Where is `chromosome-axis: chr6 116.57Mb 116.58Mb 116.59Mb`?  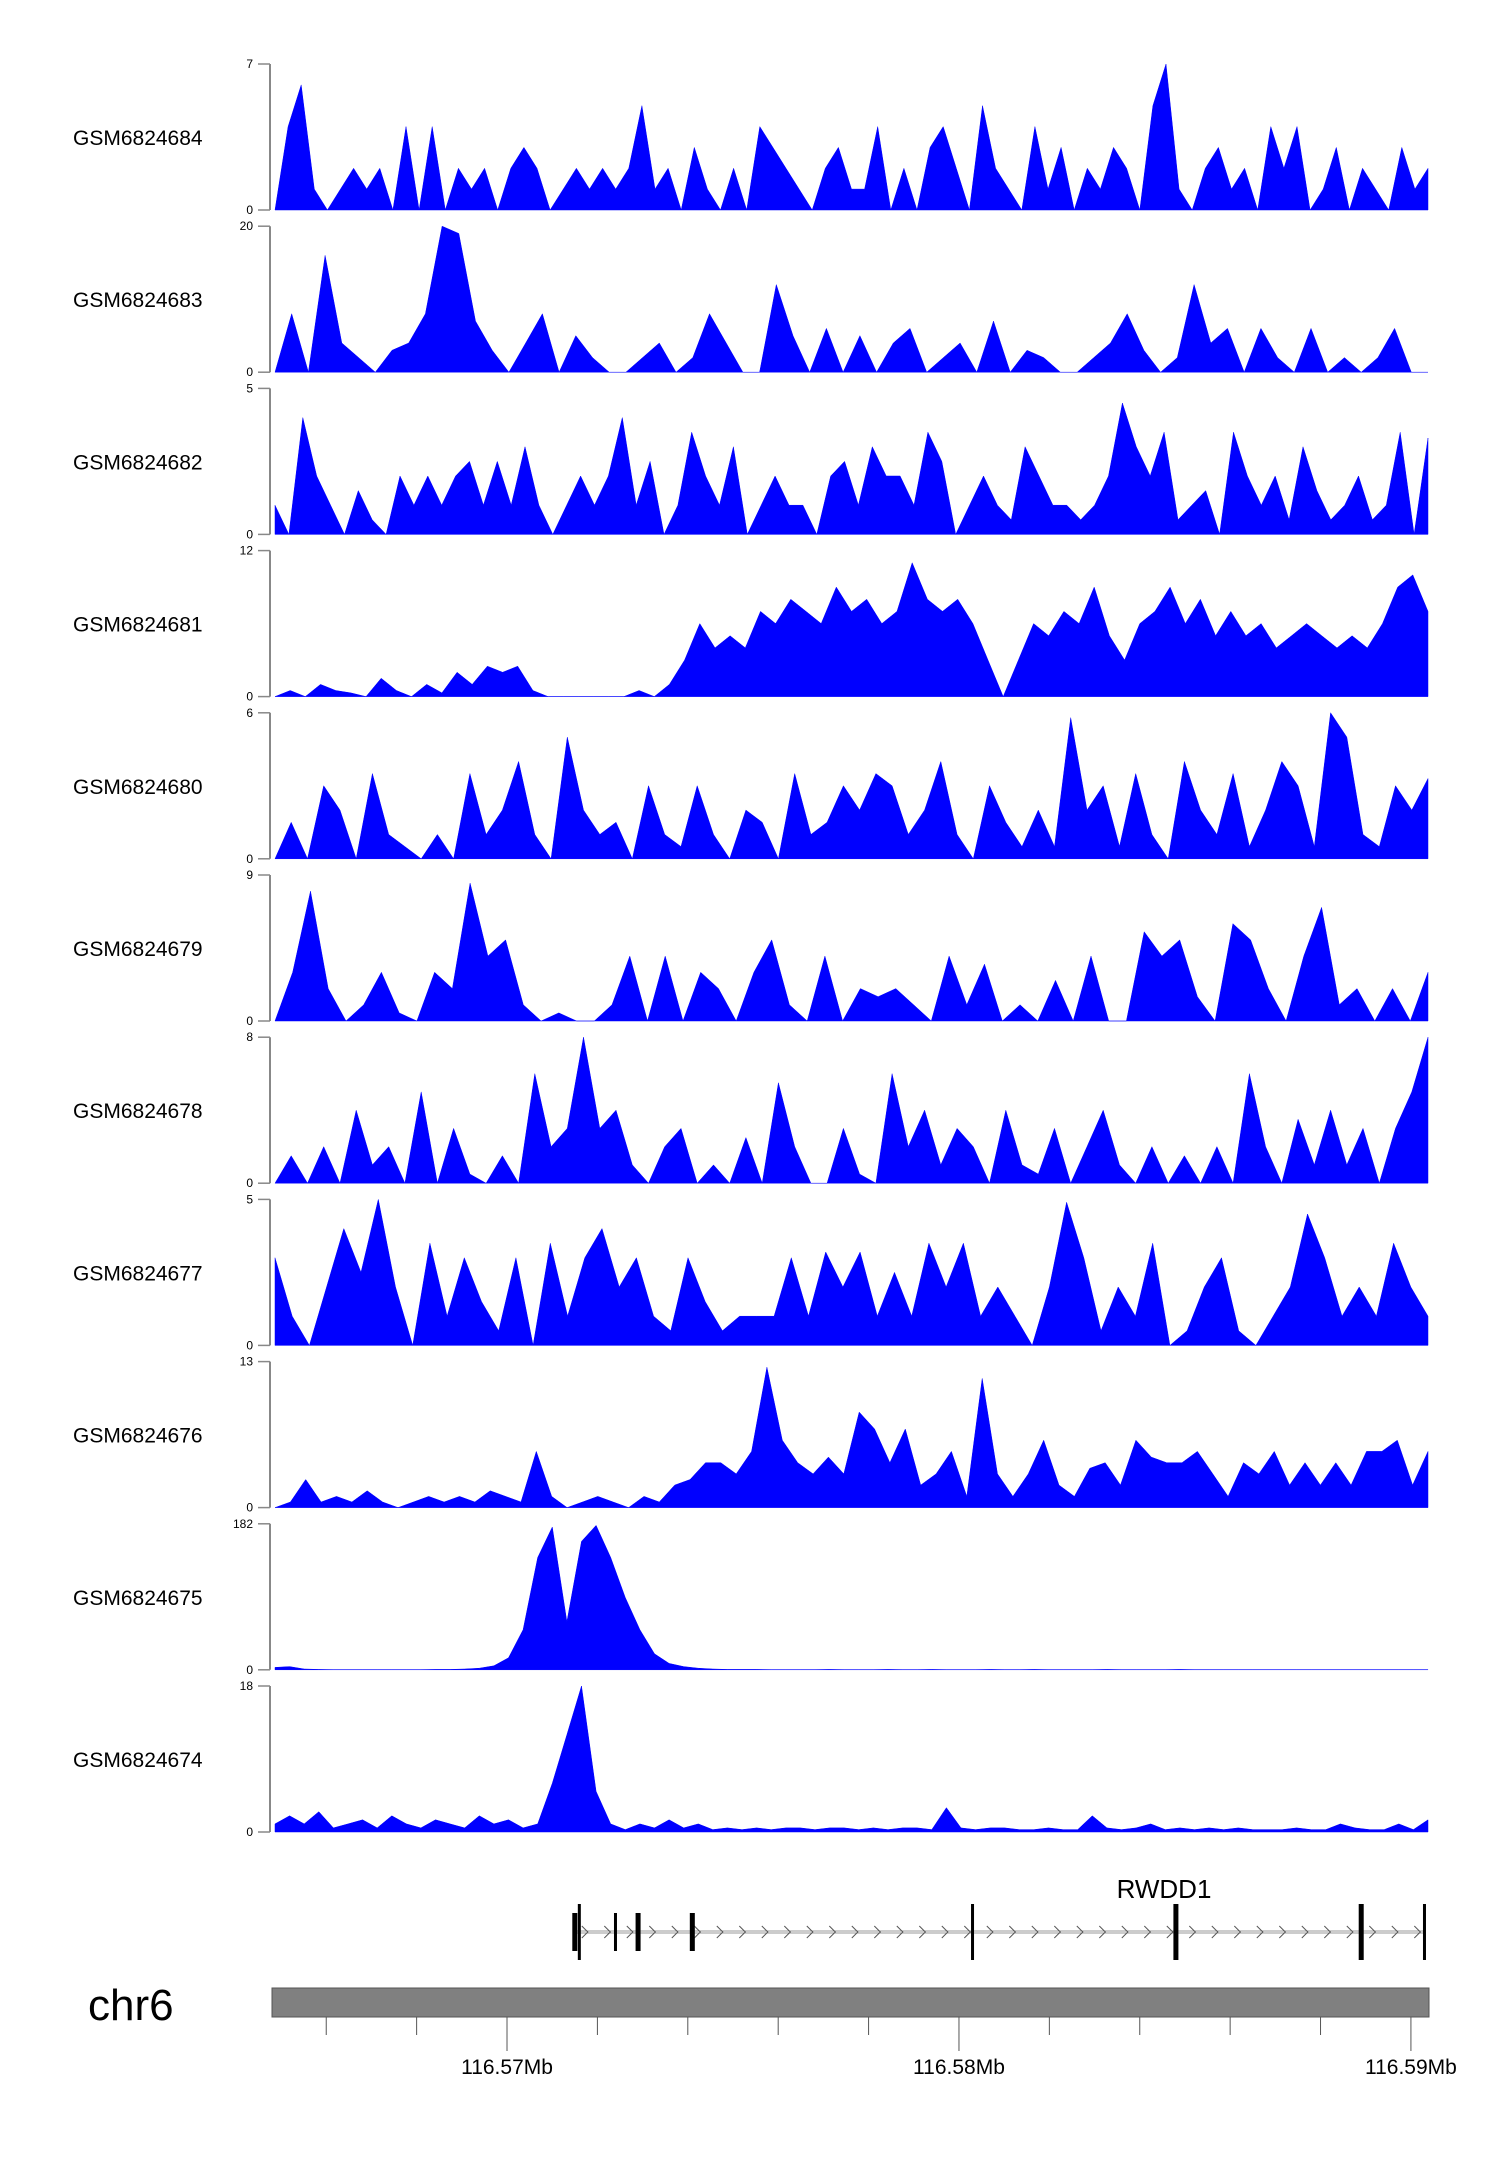
chromosome-axis: chr6 116.57Mb 116.58Mb 116.59Mb is located at coordinates (772, 2030).